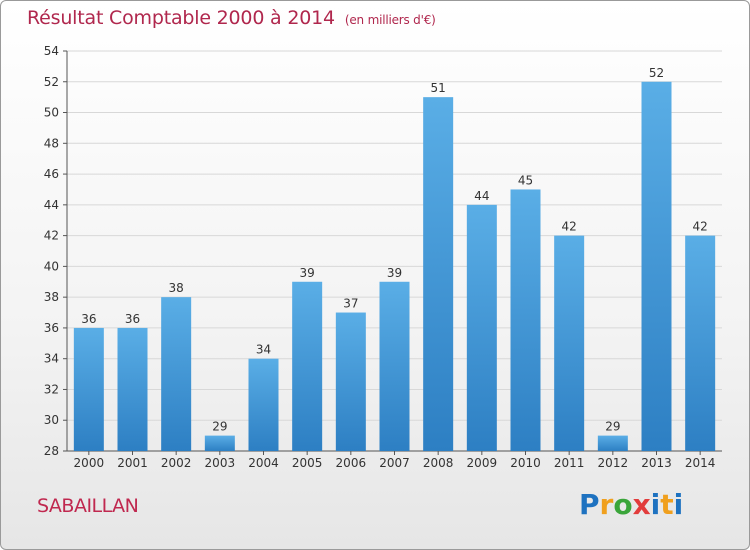 This screenshot has width=750, height=550. I want to click on town-name: SABAILLAN, so click(88, 506).